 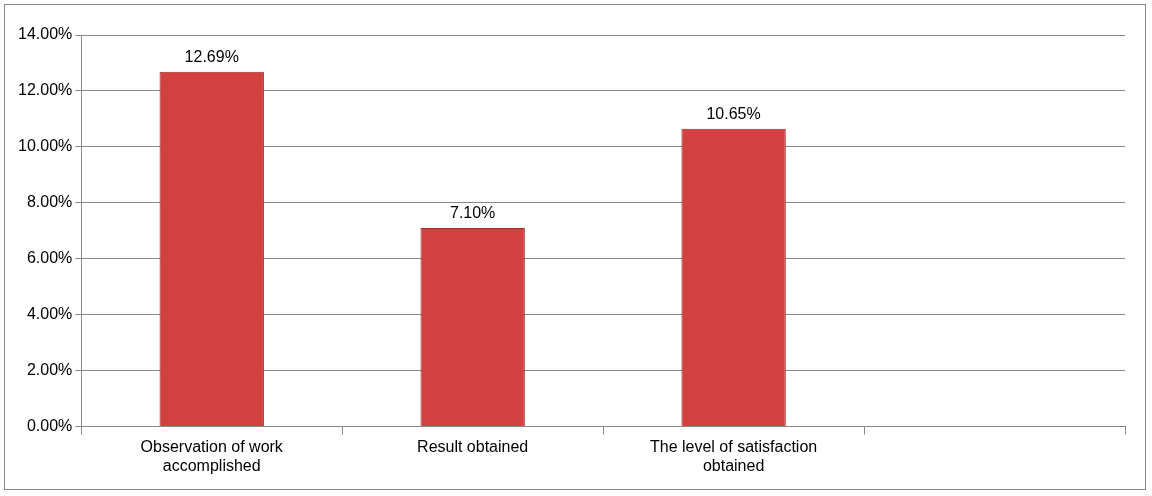 I want to click on x-tick-label: Observation of work accomplished, so click(x=212, y=455).